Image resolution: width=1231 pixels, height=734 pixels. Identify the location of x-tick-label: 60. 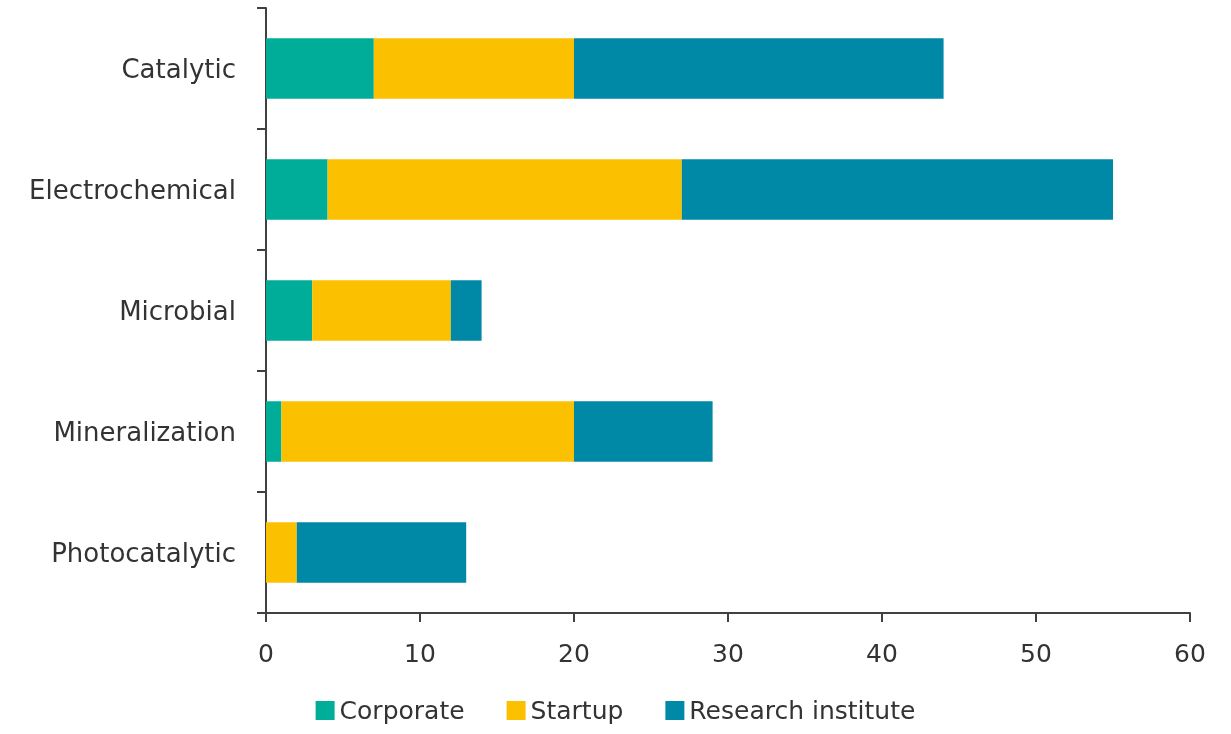
(1190, 653).